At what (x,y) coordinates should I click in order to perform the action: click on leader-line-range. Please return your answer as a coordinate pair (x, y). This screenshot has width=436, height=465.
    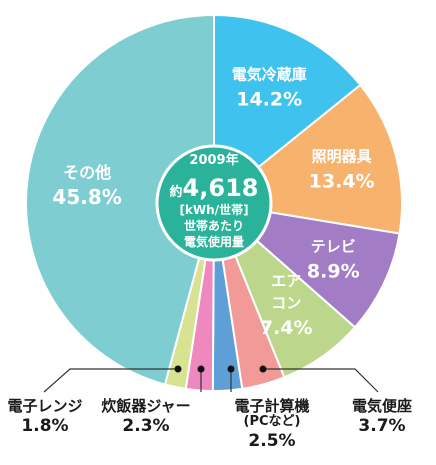
    Looking at the image, I should click on (110, 380).